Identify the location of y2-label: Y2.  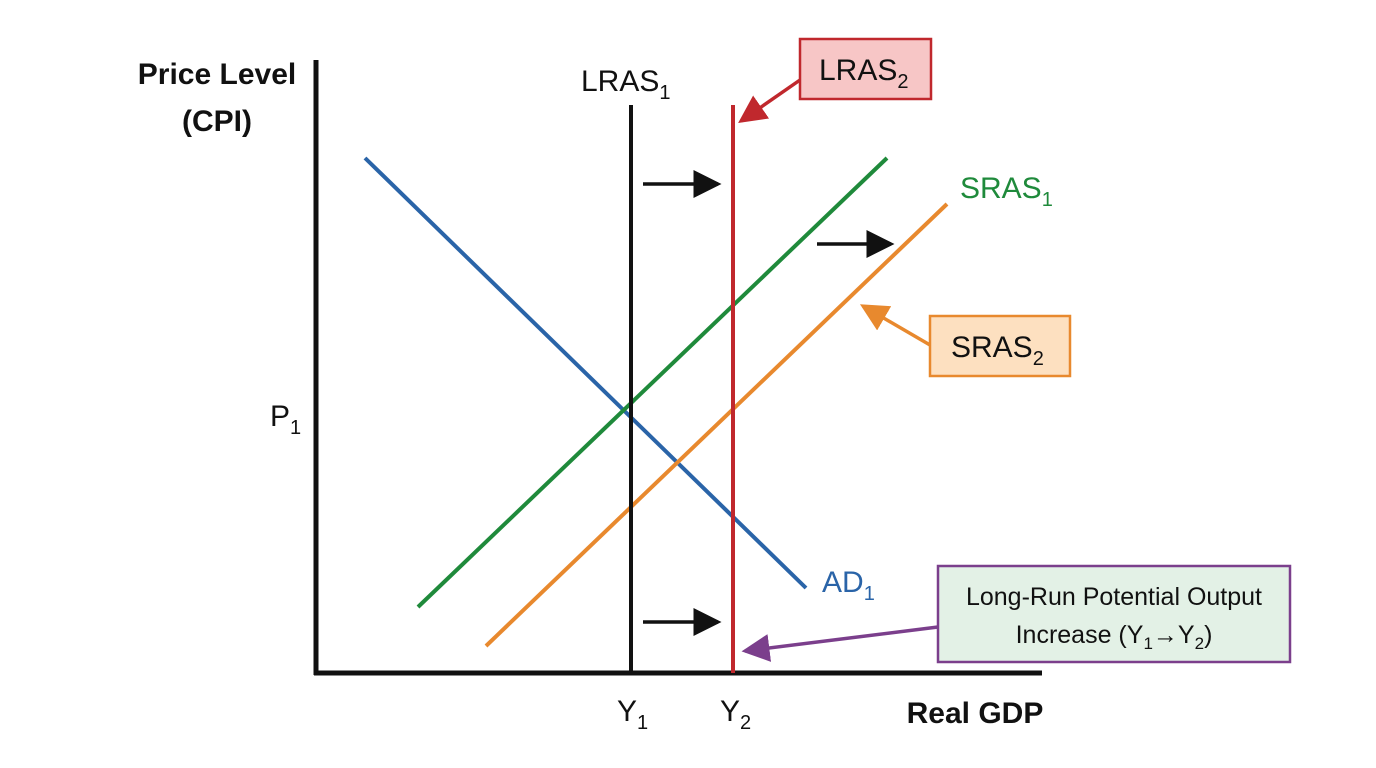
(735, 714).